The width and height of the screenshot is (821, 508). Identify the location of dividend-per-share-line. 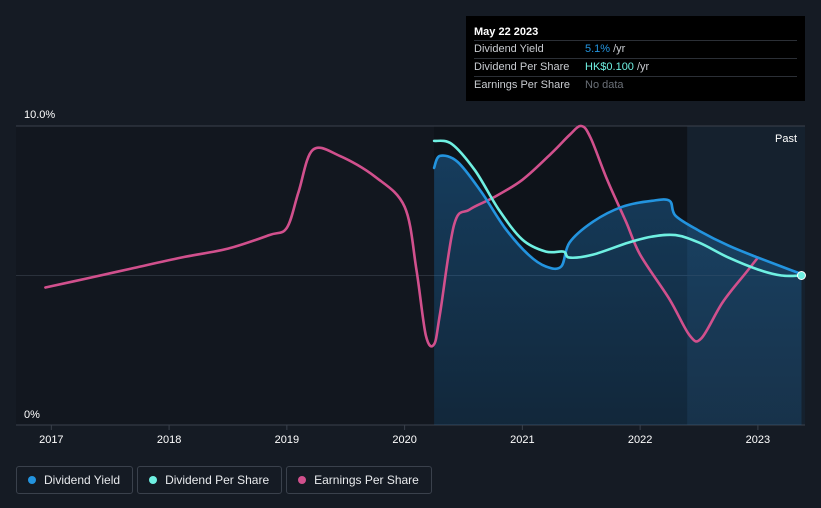
(617, 208).